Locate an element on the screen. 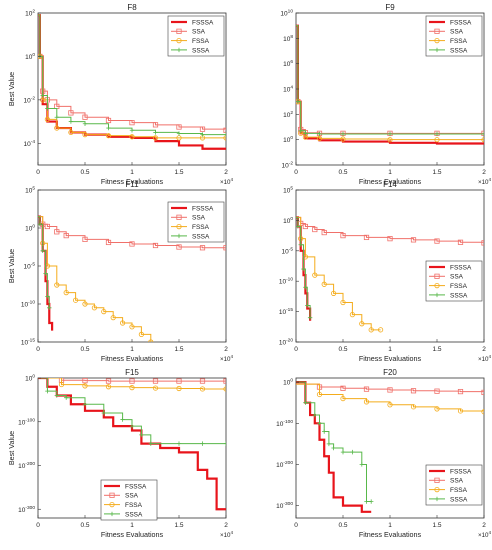 Image resolution: width=492 pixels, height=550 pixels. y-tick-label: 10-300 is located at coordinates (26, 509).